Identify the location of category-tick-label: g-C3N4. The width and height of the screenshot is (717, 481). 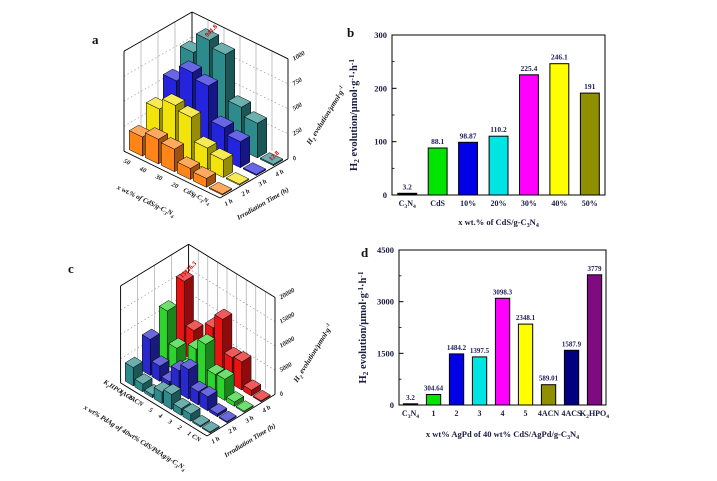
(201, 199).